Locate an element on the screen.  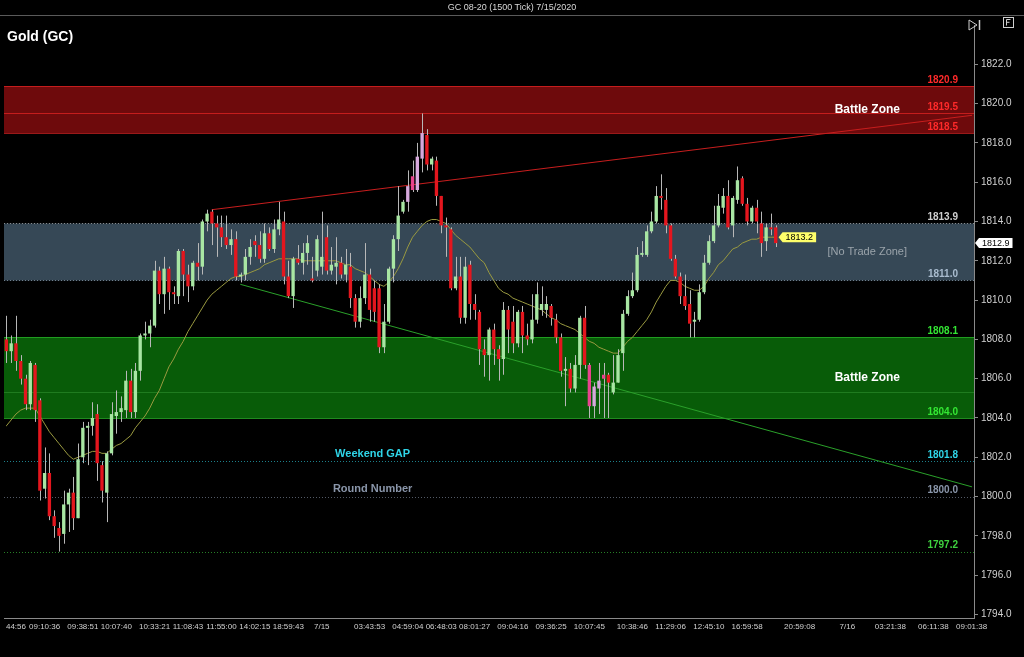
y-tick-label: 1806.0 is located at coordinates (997, 378).